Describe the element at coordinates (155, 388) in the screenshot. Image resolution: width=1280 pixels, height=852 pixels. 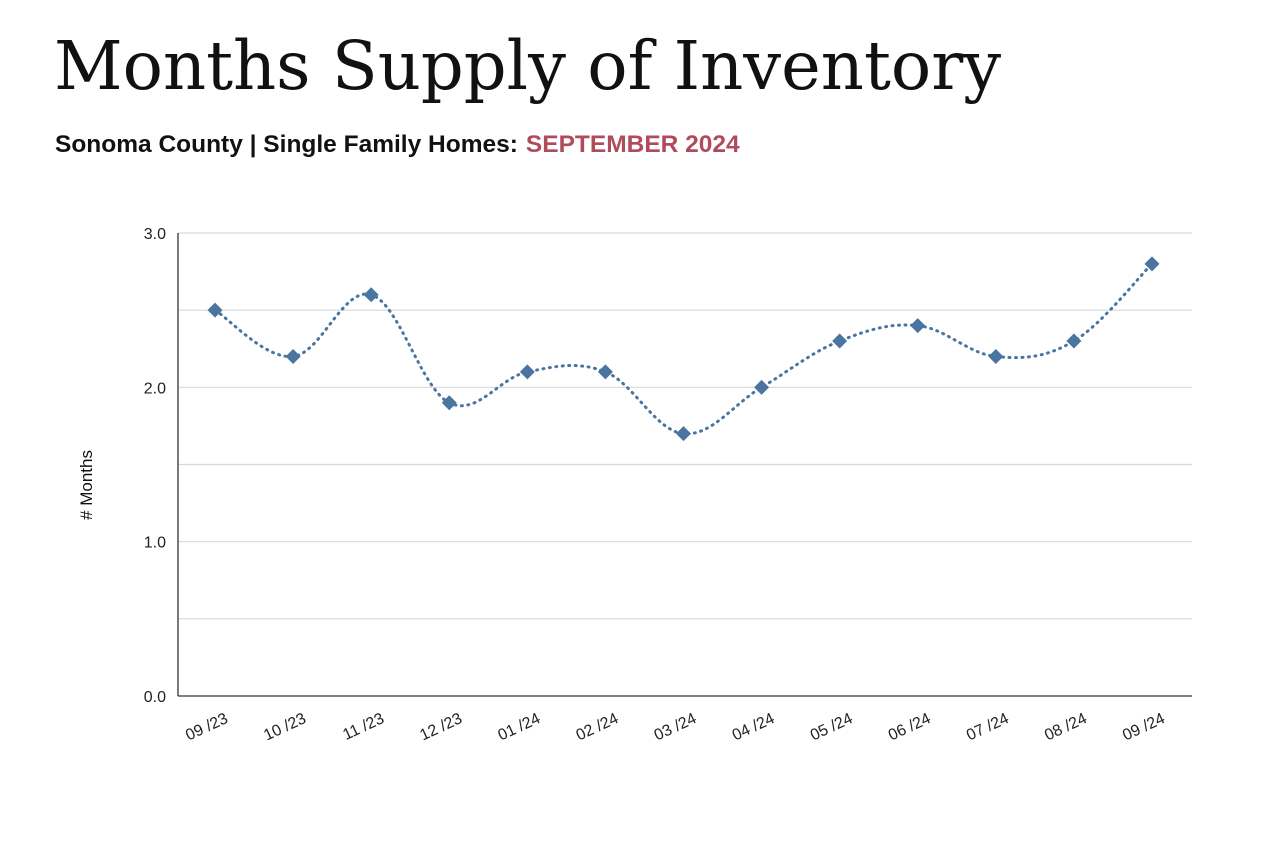
I see `y-tick-label: 2.0` at that location.